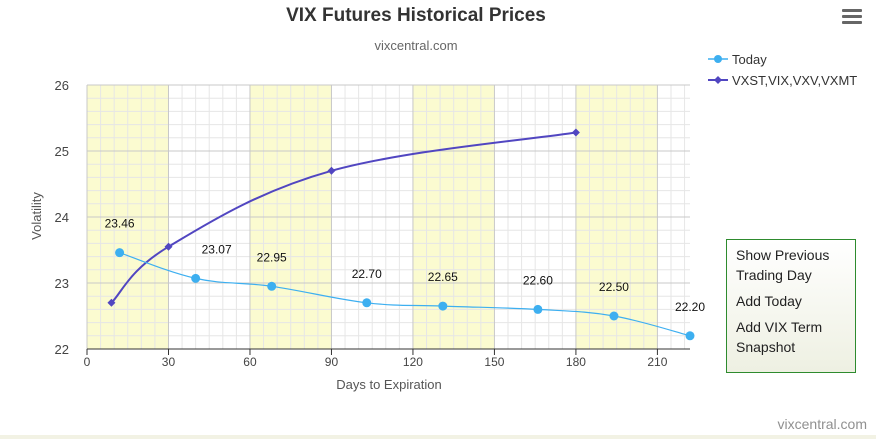 Image resolution: width=876 pixels, height=439 pixels. What do you see at coordinates (62, 217) in the screenshot?
I see `y-tick-label: 24` at bounding box center [62, 217].